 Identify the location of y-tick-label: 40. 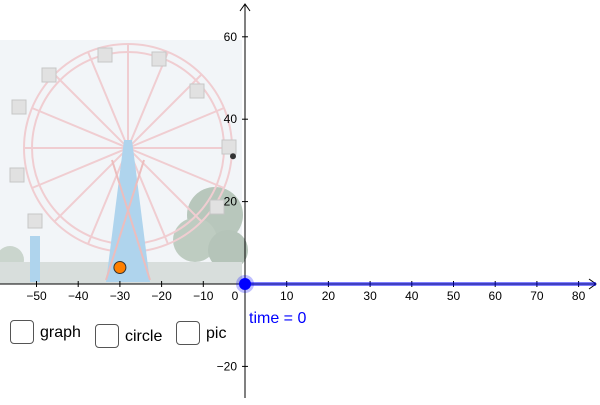
(231, 119).